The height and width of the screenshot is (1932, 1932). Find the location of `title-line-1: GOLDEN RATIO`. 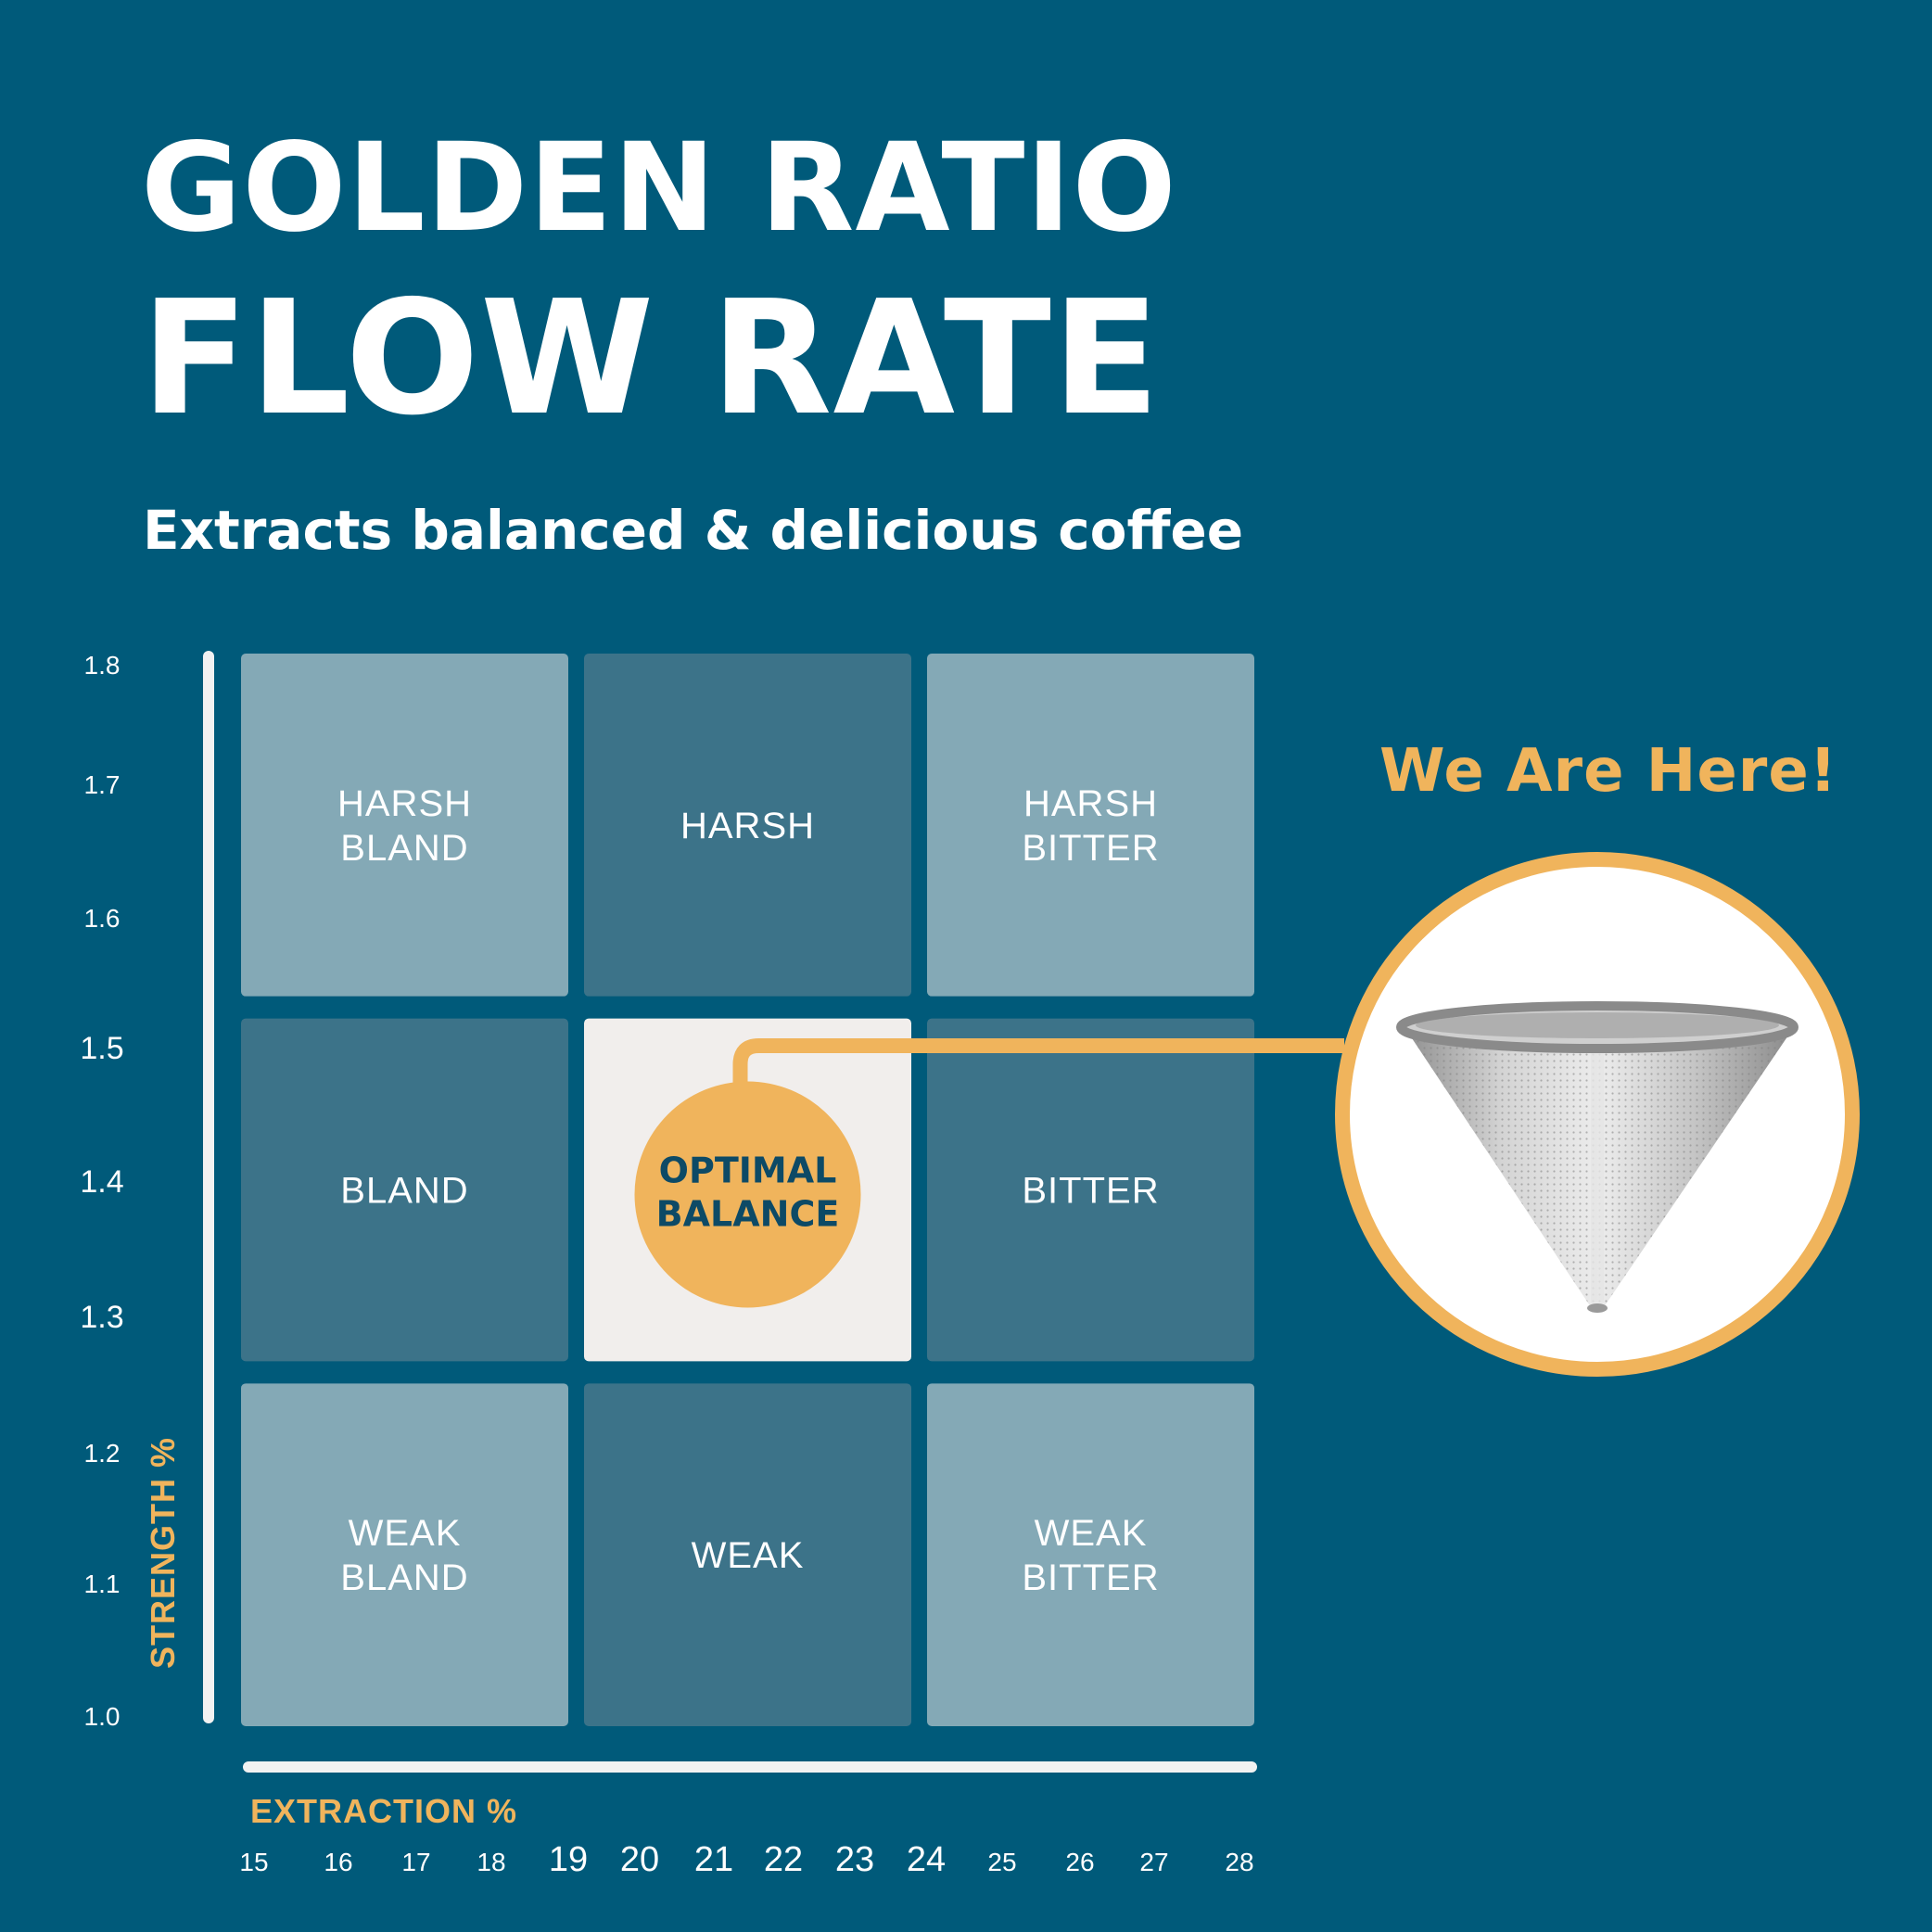

title-line-1: GOLDEN RATIO is located at coordinates (659, 188).